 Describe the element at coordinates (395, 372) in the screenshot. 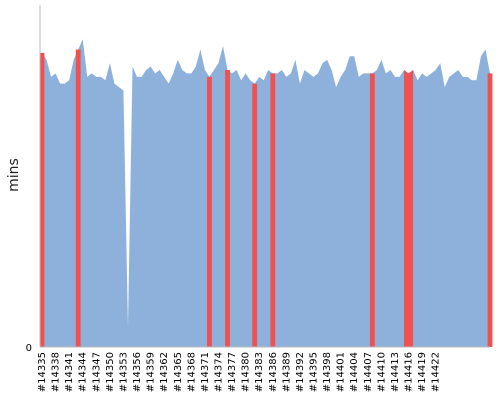

I see `x-tick-label-26: #14413` at that location.